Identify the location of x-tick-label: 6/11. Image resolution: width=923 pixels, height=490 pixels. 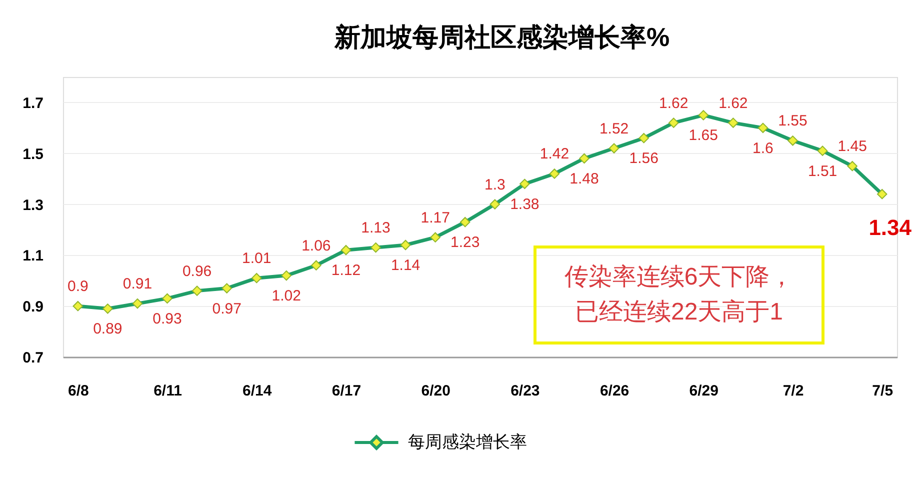
(168, 391).